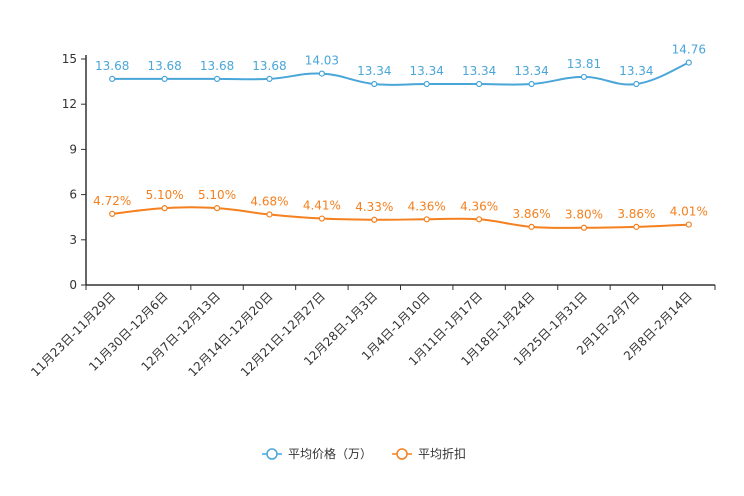 The width and height of the screenshot is (744, 496). I want to click on y-tick-label: 12, so click(69, 104).